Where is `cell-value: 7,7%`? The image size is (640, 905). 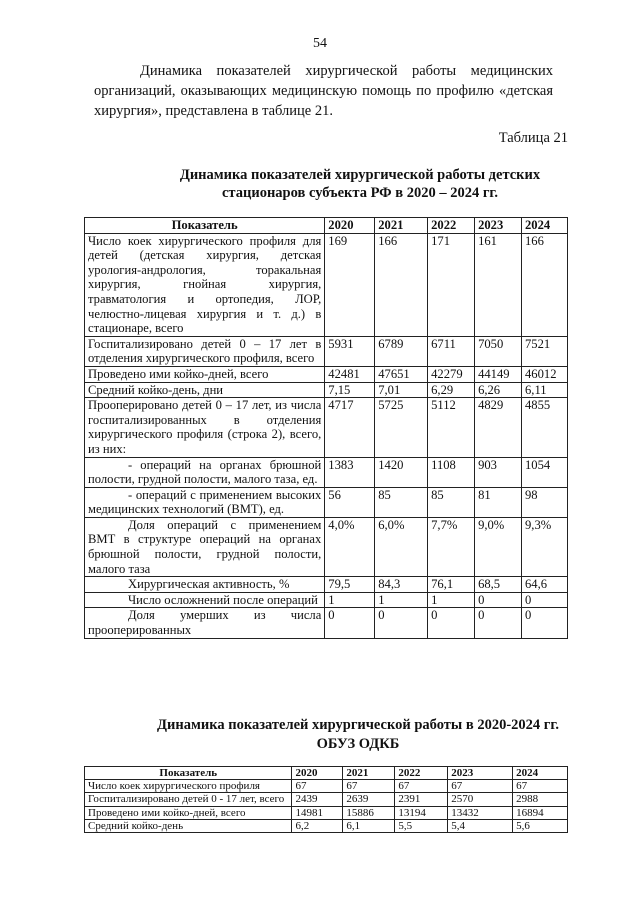 cell-value: 7,7% is located at coordinates (451, 547).